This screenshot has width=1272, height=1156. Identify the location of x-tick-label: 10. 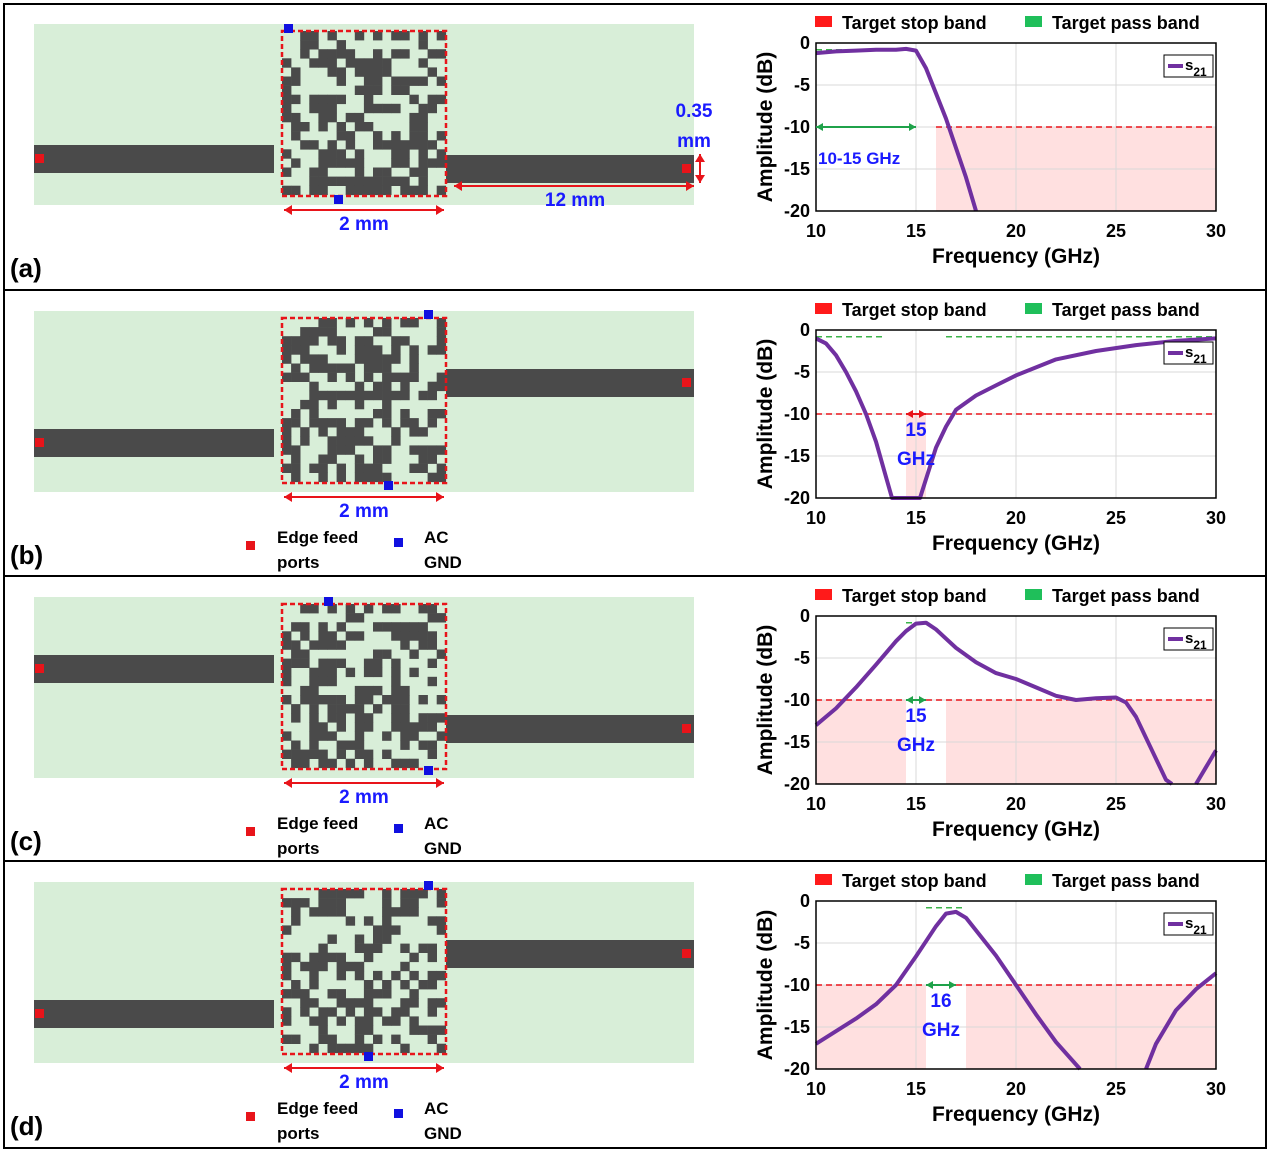
(816, 1089).